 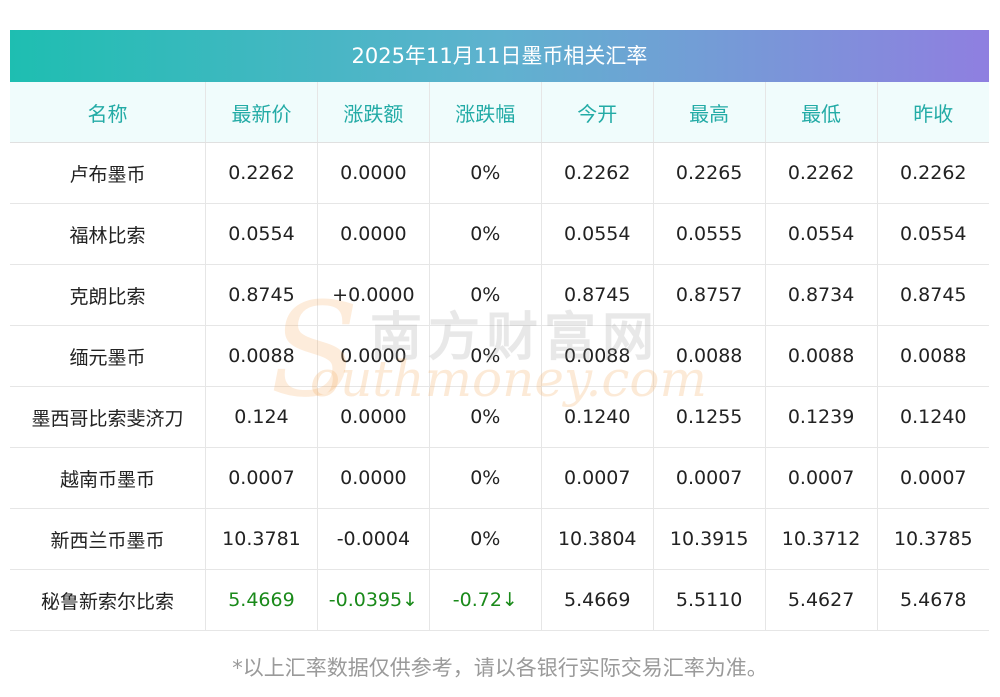 I want to click on col-header-low: 最低, so click(x=821, y=112).